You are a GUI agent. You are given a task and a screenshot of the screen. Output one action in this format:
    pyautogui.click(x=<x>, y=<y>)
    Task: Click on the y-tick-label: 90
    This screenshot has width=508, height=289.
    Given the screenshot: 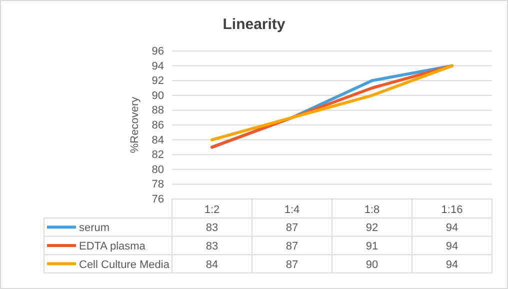 What is the action you would take?
    pyautogui.click(x=158, y=96)
    